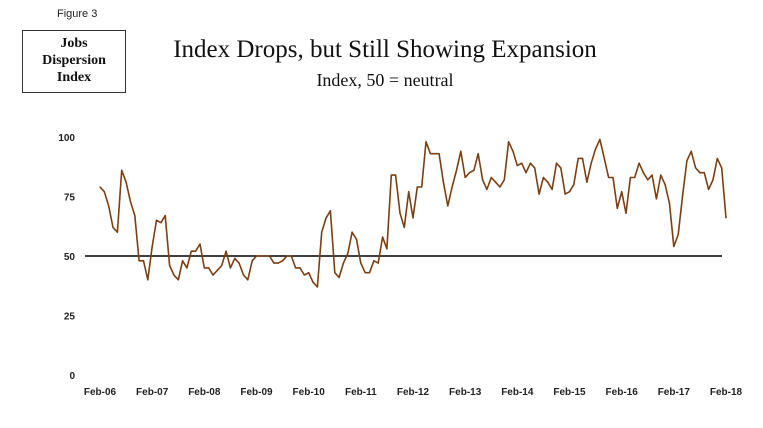 The width and height of the screenshot is (763, 428). What do you see at coordinates (385, 49) in the screenshot?
I see `chart-title: Index Drops, but Still Showing Expansion` at bounding box center [385, 49].